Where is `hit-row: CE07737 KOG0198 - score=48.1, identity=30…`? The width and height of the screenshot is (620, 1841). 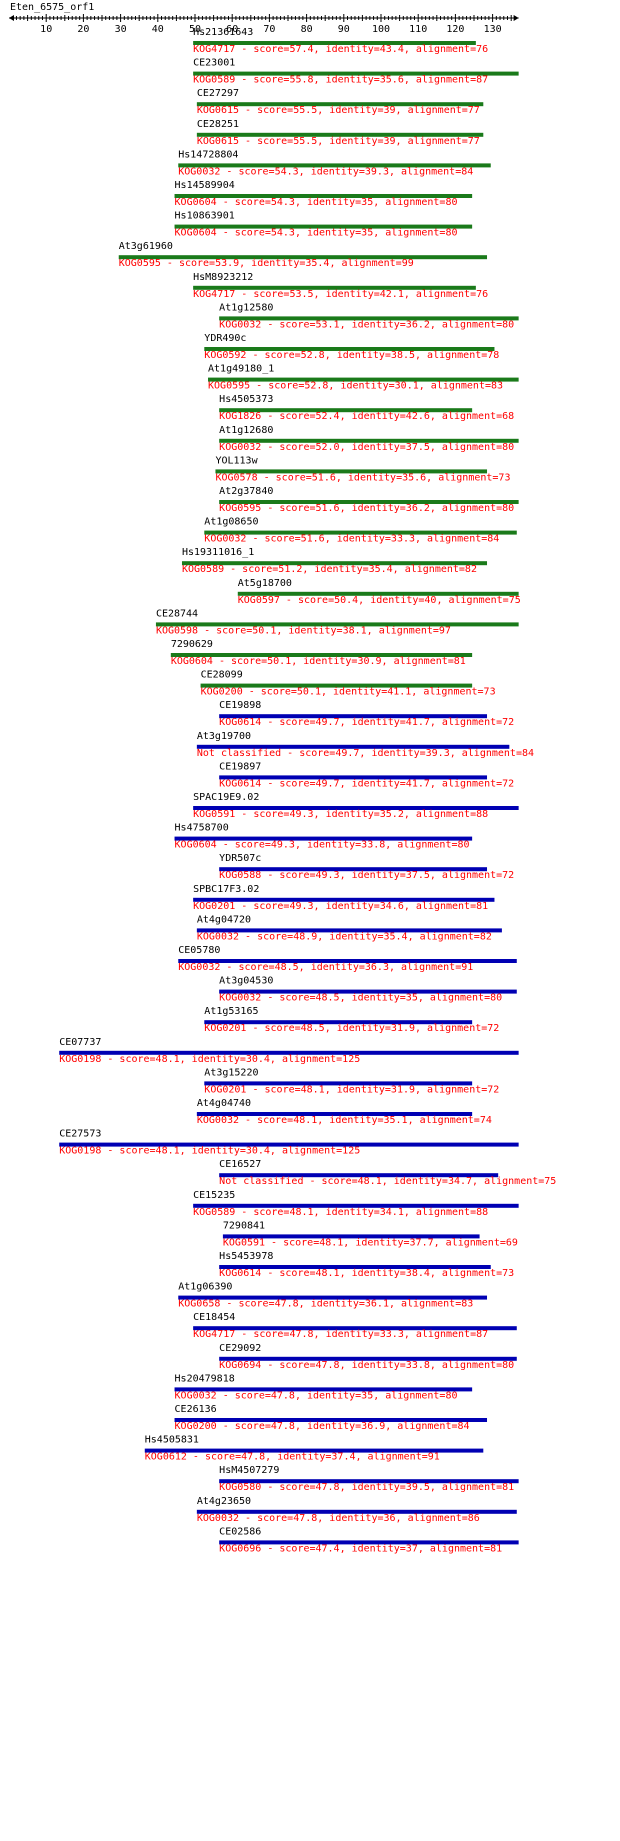 hit-row: CE07737 KOG0198 - score=48.1, identity=30… is located at coordinates (289, 1051).